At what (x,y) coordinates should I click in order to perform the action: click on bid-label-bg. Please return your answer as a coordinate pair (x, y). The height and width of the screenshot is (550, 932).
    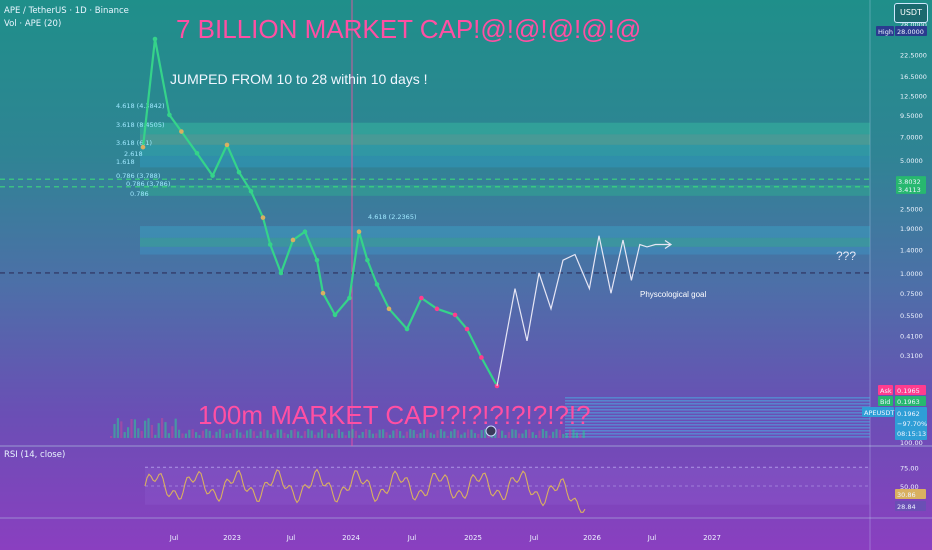
    Looking at the image, I should click on (885, 401).